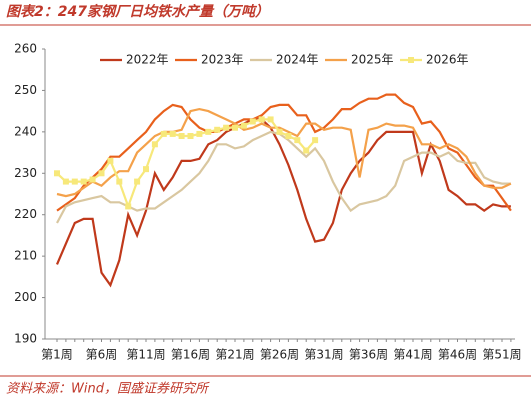  What do you see at coordinates (25, 173) in the screenshot?
I see `y-tick-label: 230` at bounding box center [25, 173].